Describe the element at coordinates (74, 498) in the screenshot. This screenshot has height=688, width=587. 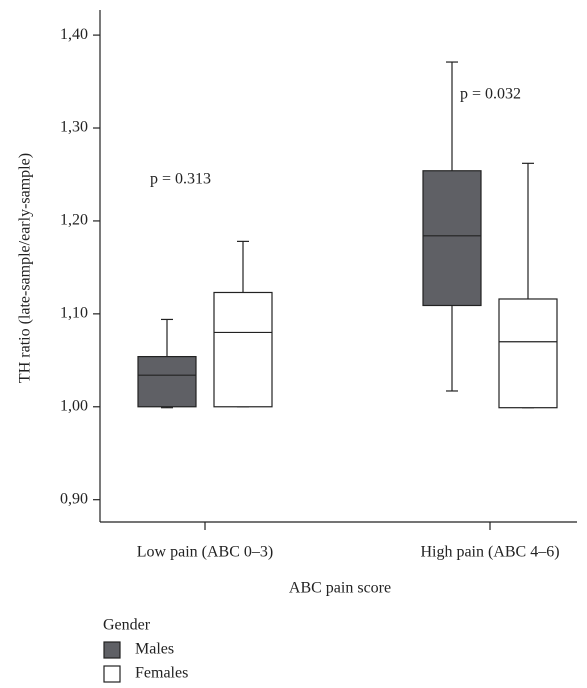
I see `y-tick-label: 0,90` at that location.